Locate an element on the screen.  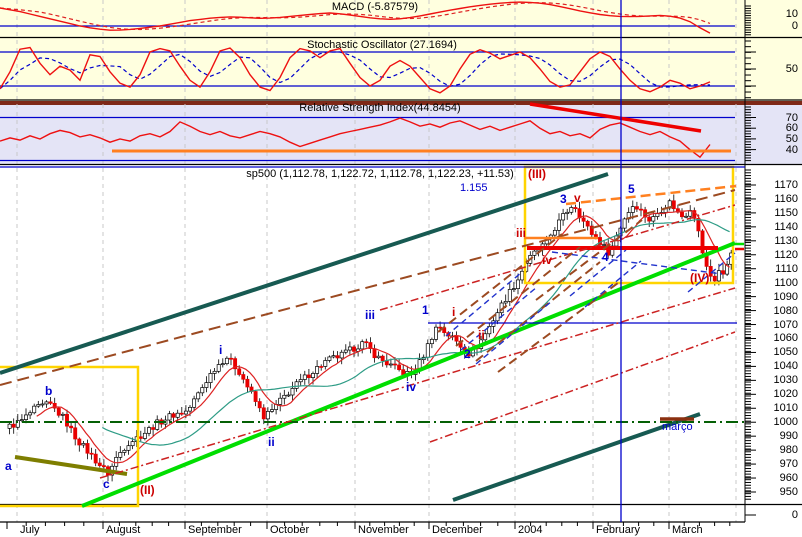
price-scale-label: 1100 is located at coordinates (786, 282).